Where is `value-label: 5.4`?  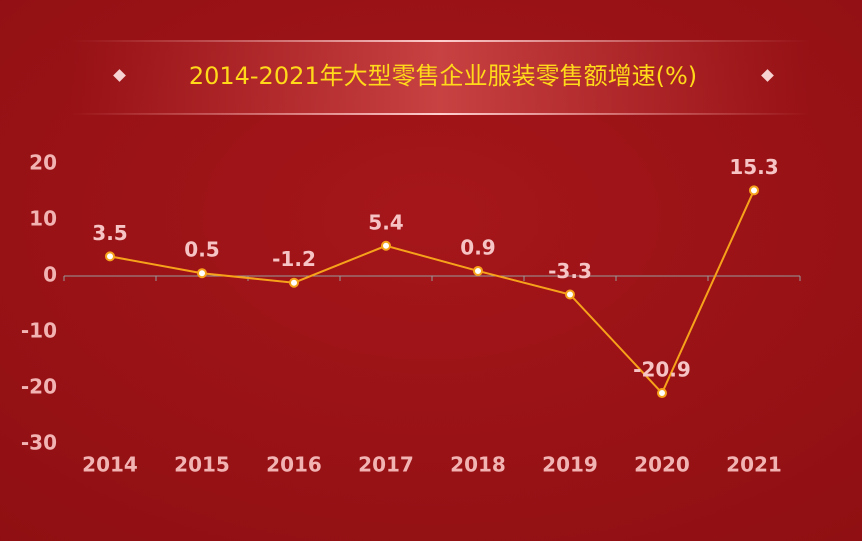 value-label: 5.4 is located at coordinates (385, 222).